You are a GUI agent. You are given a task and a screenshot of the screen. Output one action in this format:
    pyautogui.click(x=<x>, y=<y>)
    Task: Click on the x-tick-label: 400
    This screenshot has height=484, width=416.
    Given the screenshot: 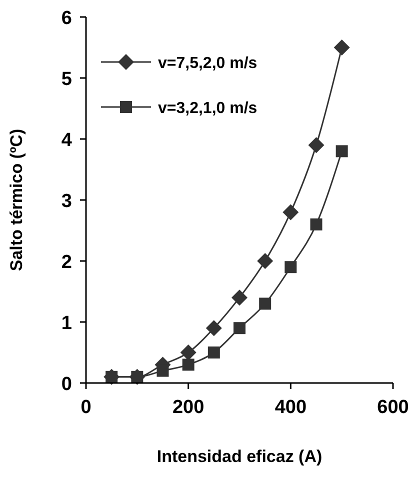 What is the action you would take?
    pyautogui.click(x=290, y=407)
    